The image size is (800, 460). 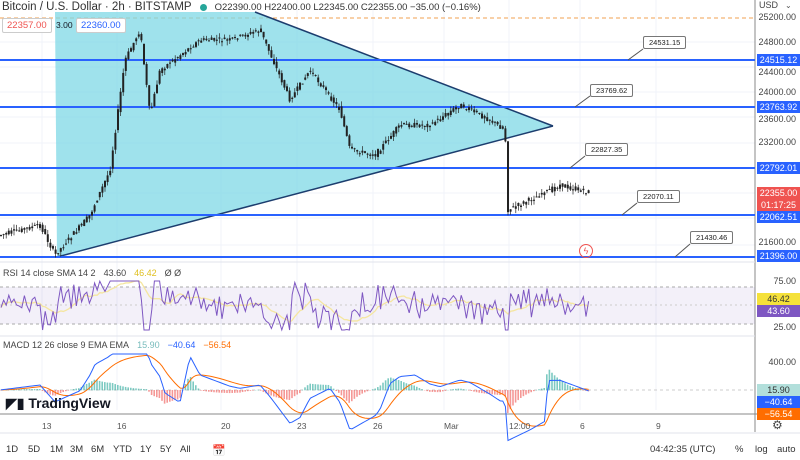 What do you see at coordinates (786, 449) in the screenshot?
I see `auto-toggle: auto` at bounding box center [786, 449].